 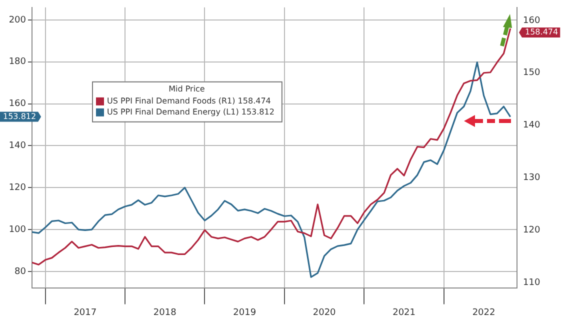 What do you see at coordinates (20, 271) in the screenshot?
I see `y-tick-label: 80` at bounding box center [20, 271].